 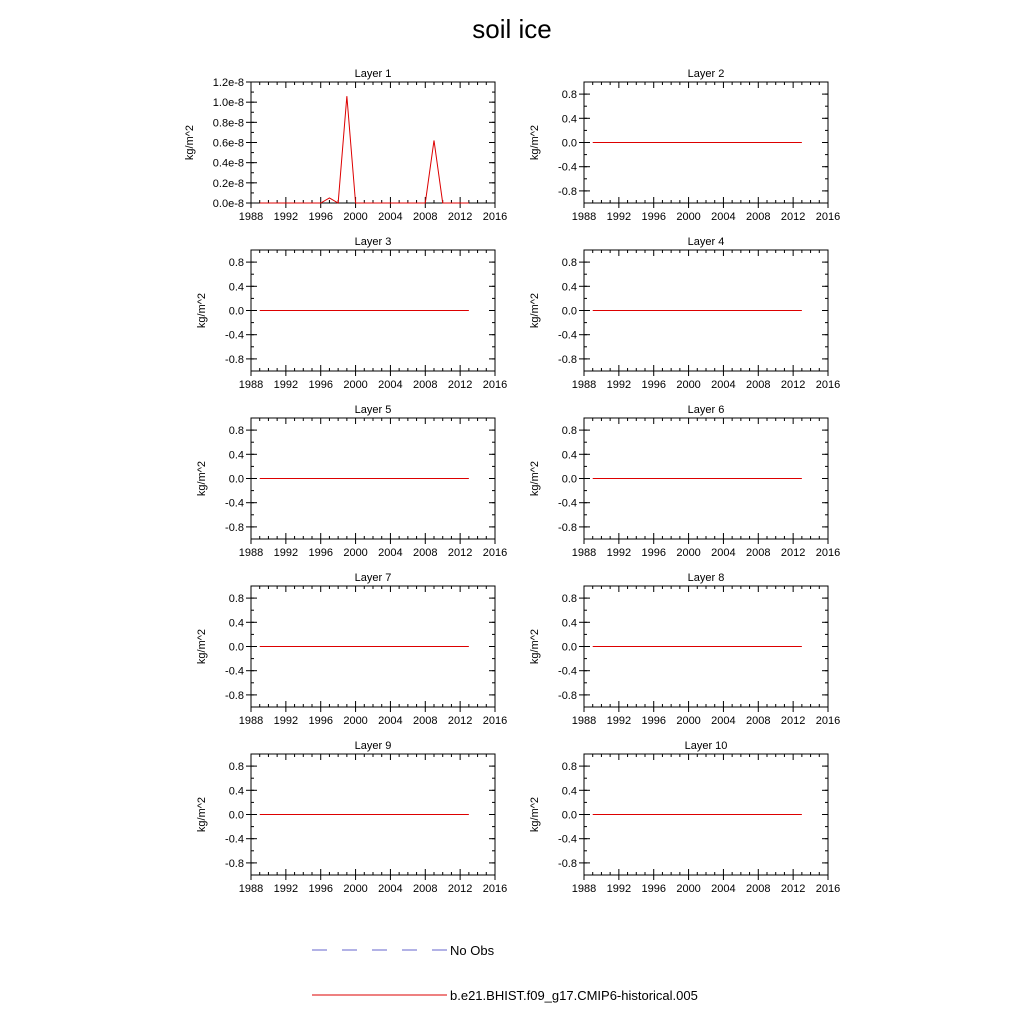 What do you see at coordinates (228, 144) in the screenshot?
I see `y-tick-label: 0.6e-8` at bounding box center [228, 144].